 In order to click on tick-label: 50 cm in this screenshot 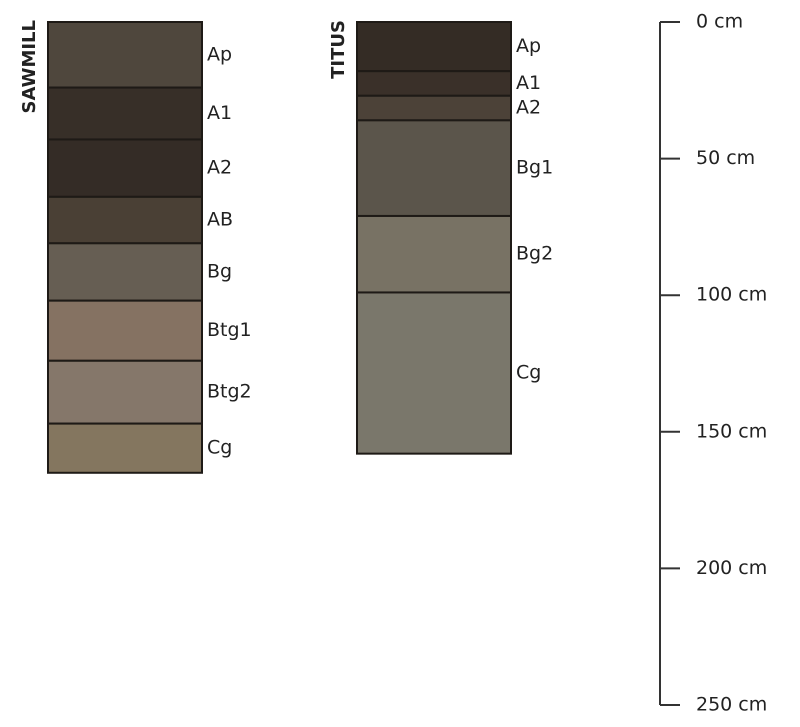, I will do `click(725, 158)`.